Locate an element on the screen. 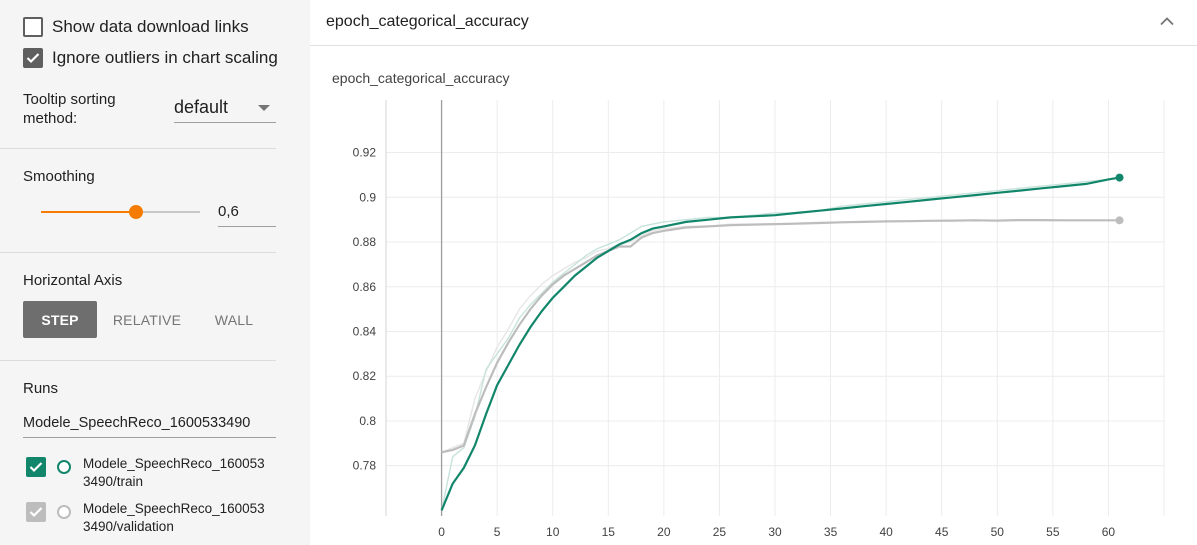 This screenshot has height=545, width=1197. axis-relative-button: RELATIVE is located at coordinates (147, 319).